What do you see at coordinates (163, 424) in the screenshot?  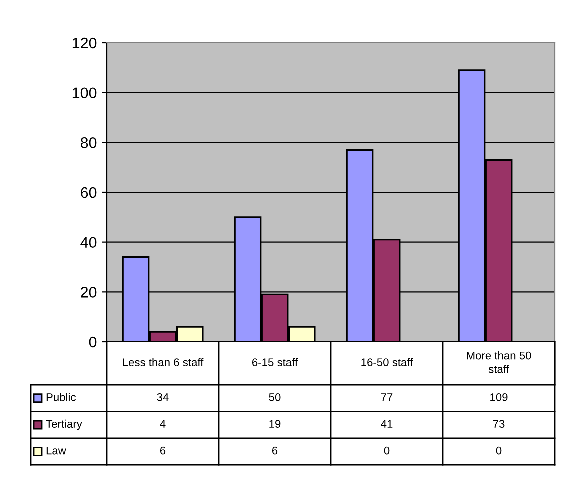 I see `data-label: 4` at bounding box center [163, 424].